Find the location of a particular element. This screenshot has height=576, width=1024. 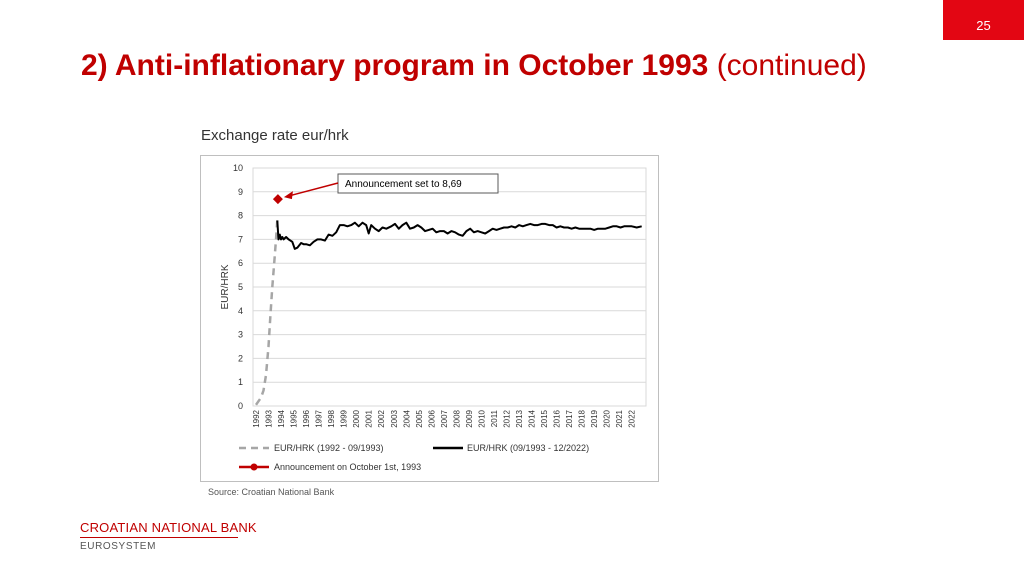

x-tick-label: 2014 is located at coordinates (532, 418).